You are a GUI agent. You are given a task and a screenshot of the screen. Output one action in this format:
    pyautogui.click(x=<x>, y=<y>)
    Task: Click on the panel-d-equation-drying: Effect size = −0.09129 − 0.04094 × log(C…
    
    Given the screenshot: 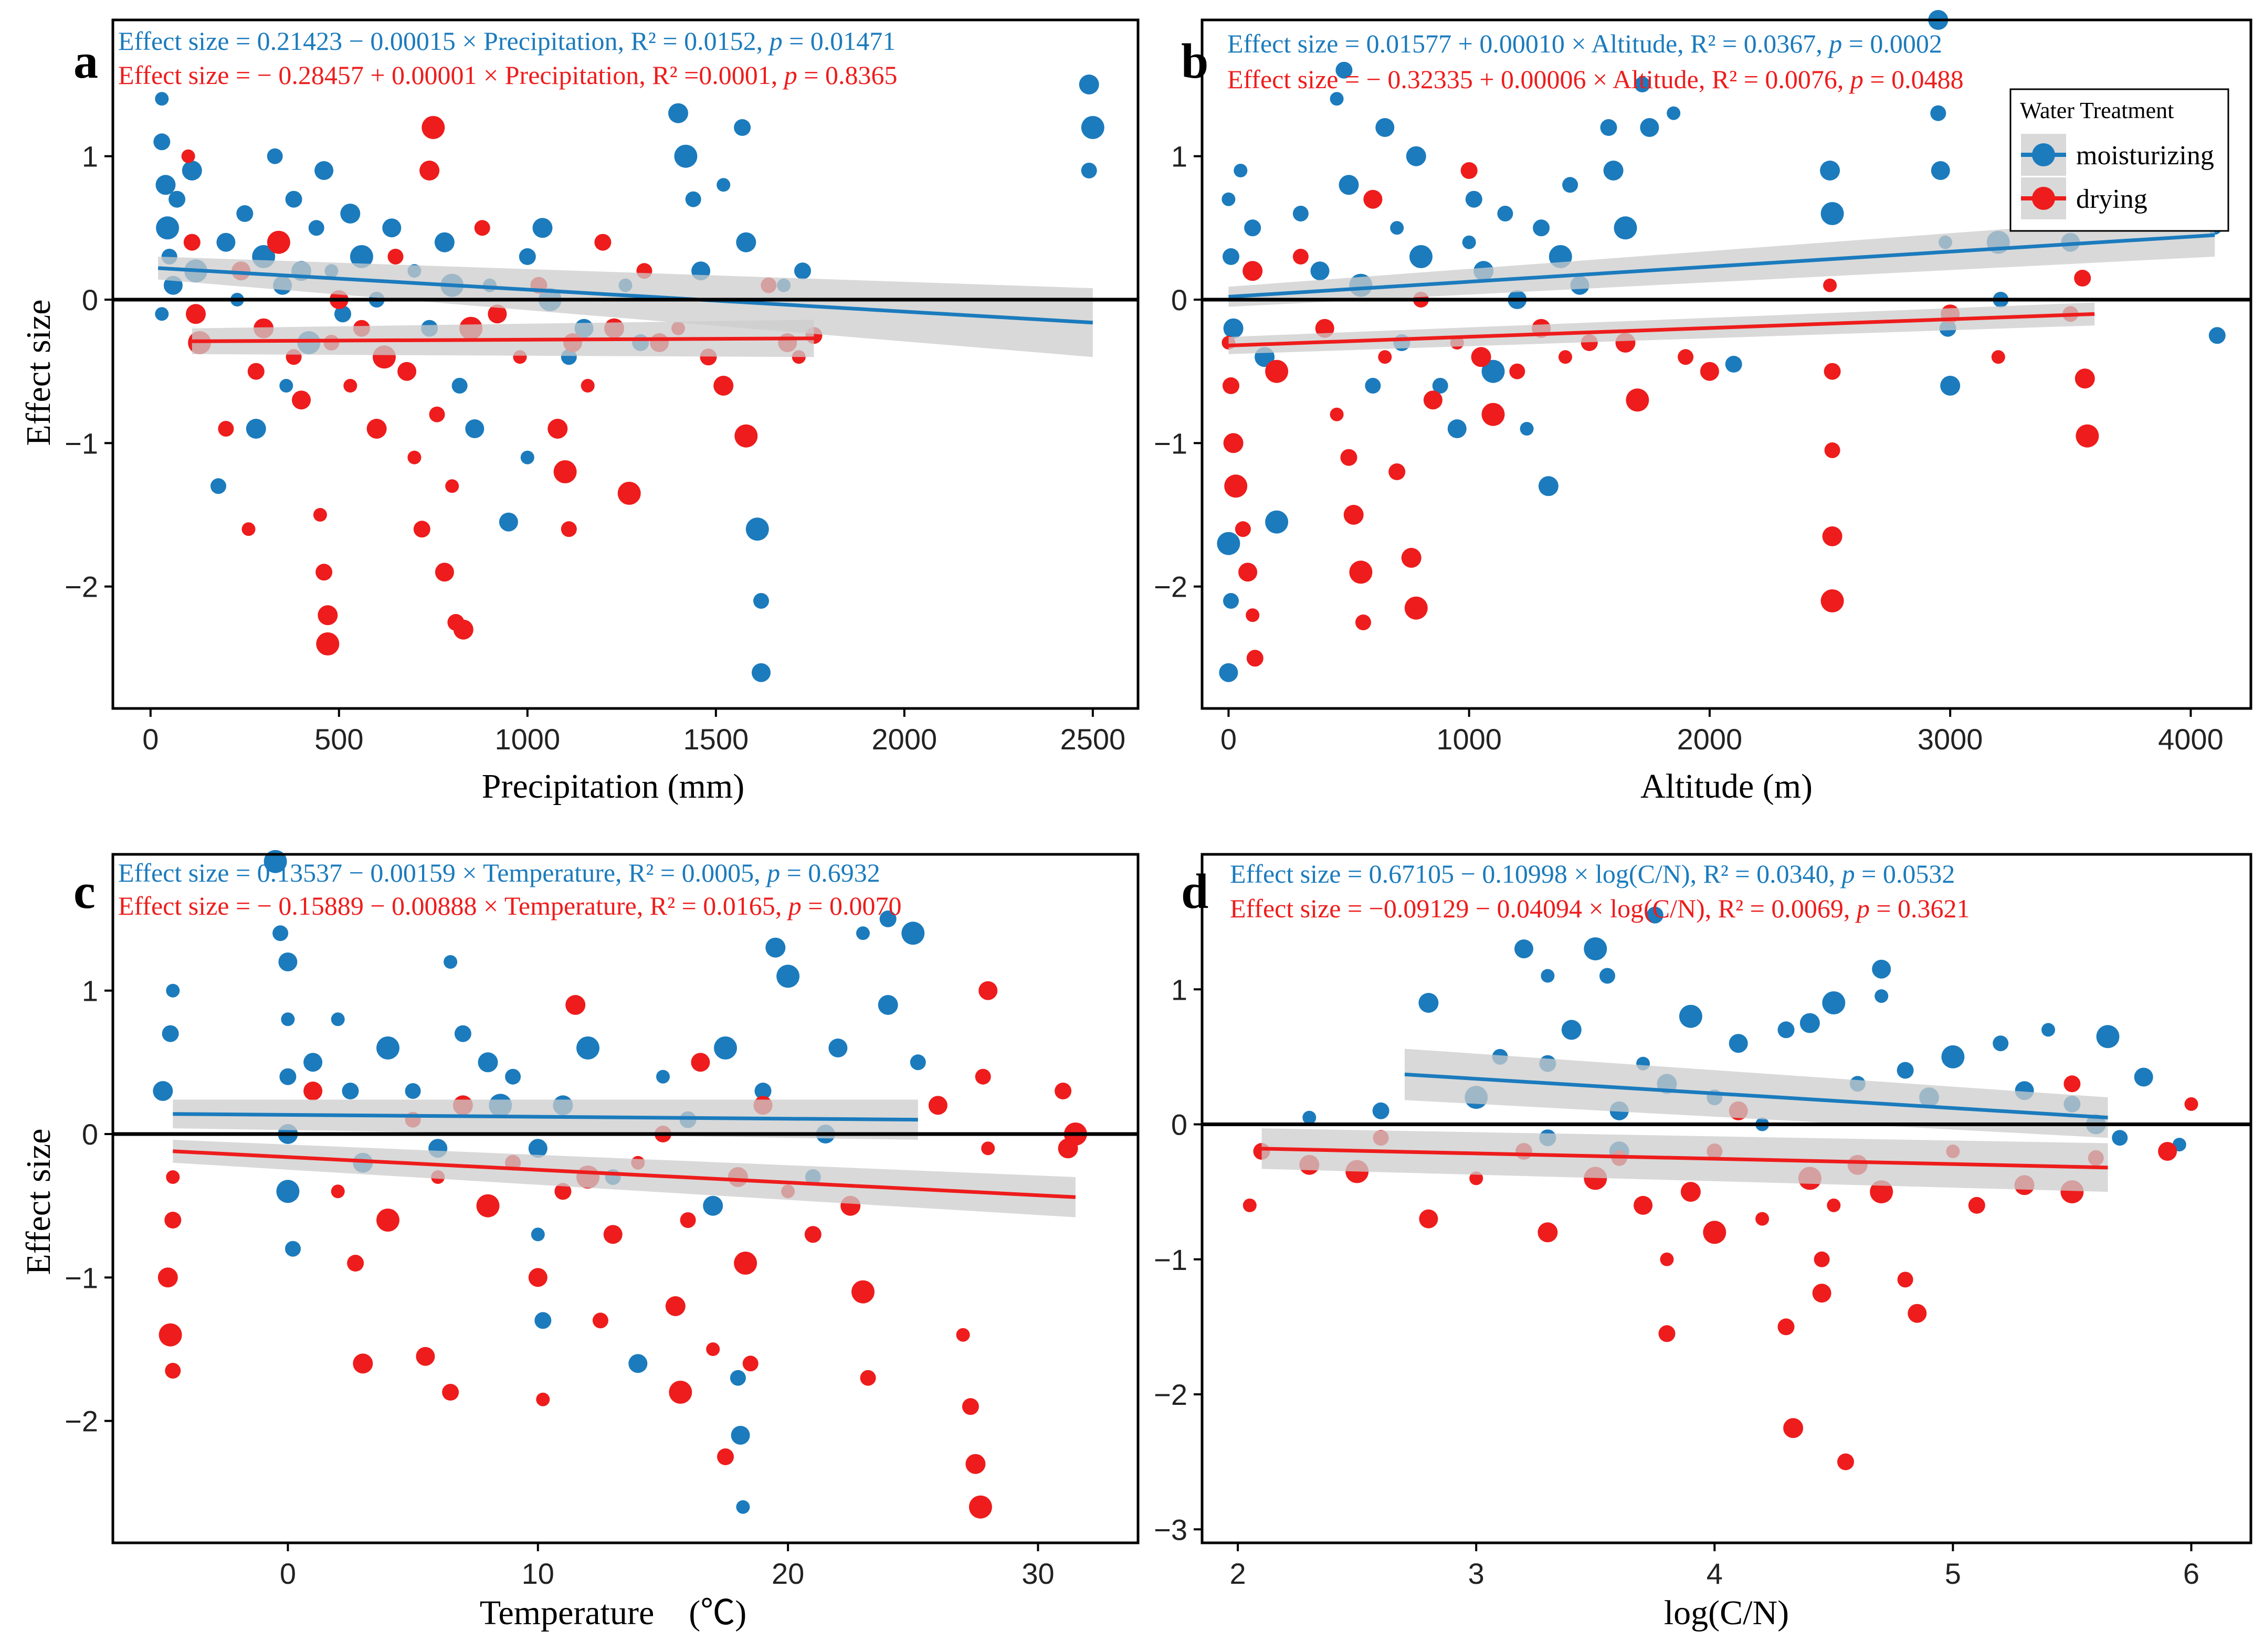 What is the action you would take?
    pyautogui.click(x=1600, y=908)
    